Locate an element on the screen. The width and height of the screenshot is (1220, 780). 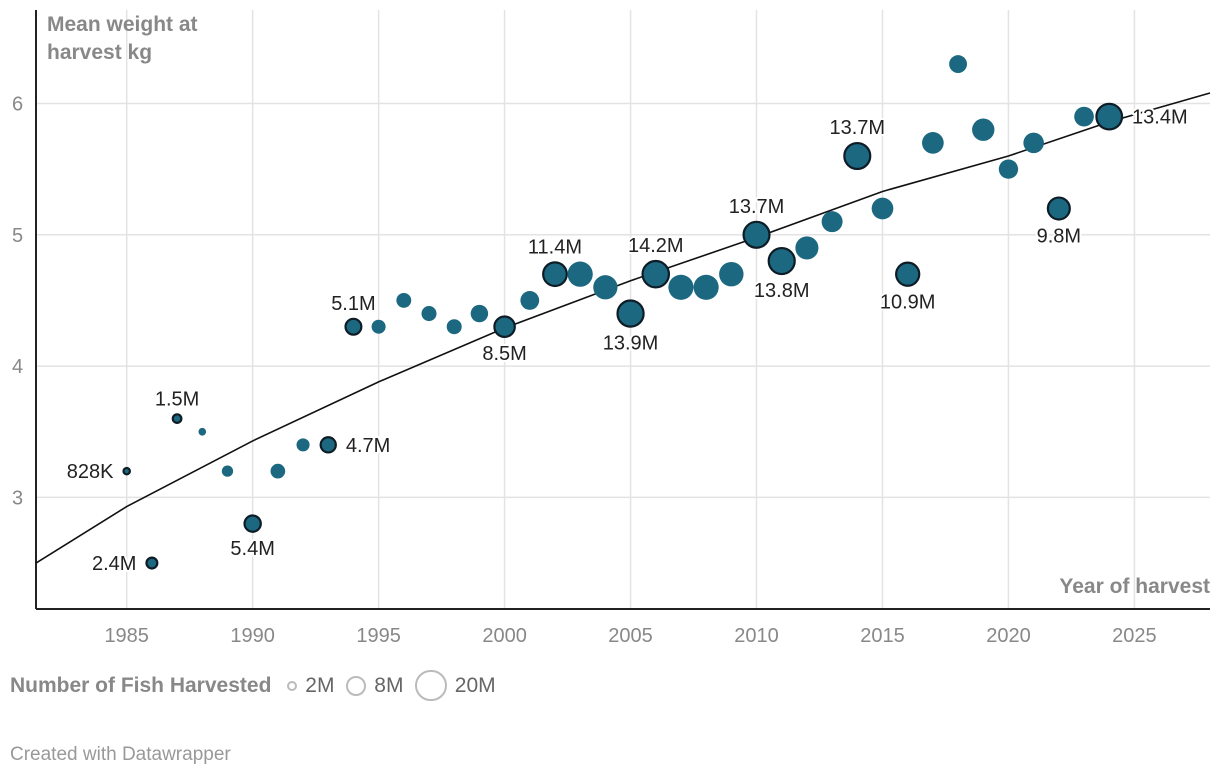
data-label-halo: 11.4M is located at coordinates (555, 247).